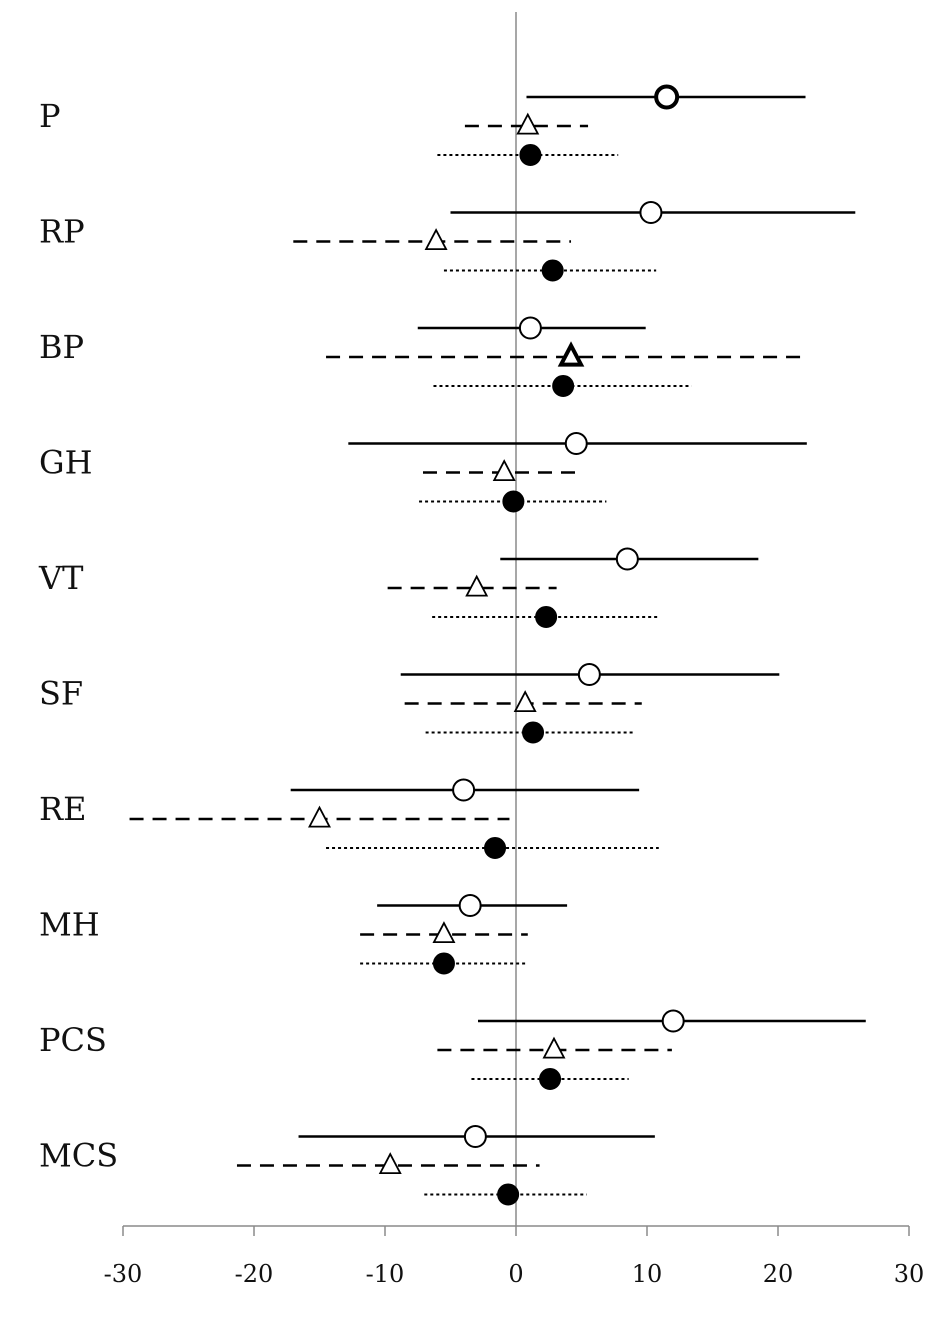 This screenshot has width=945, height=1334. What do you see at coordinates (78, 636) in the screenshot?
I see `category-labels: P RP BP GH VT SF RE MH PCS MCS` at bounding box center [78, 636].